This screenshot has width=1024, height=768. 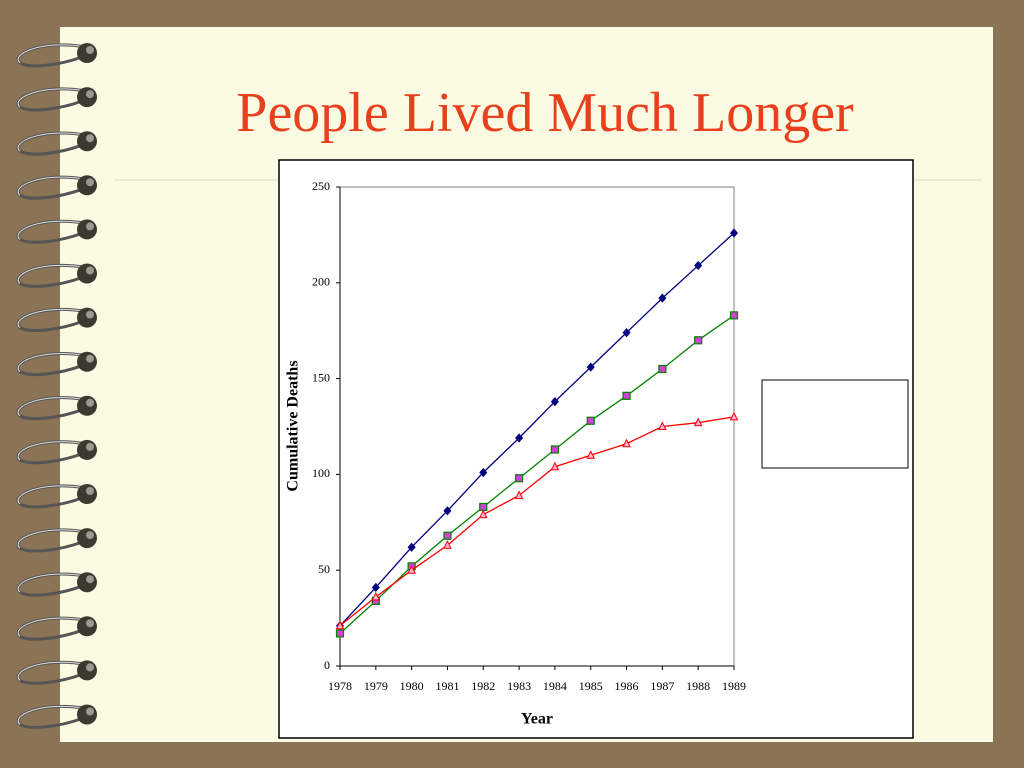 What do you see at coordinates (321, 282) in the screenshot?
I see `y-tick-label: 200` at bounding box center [321, 282].